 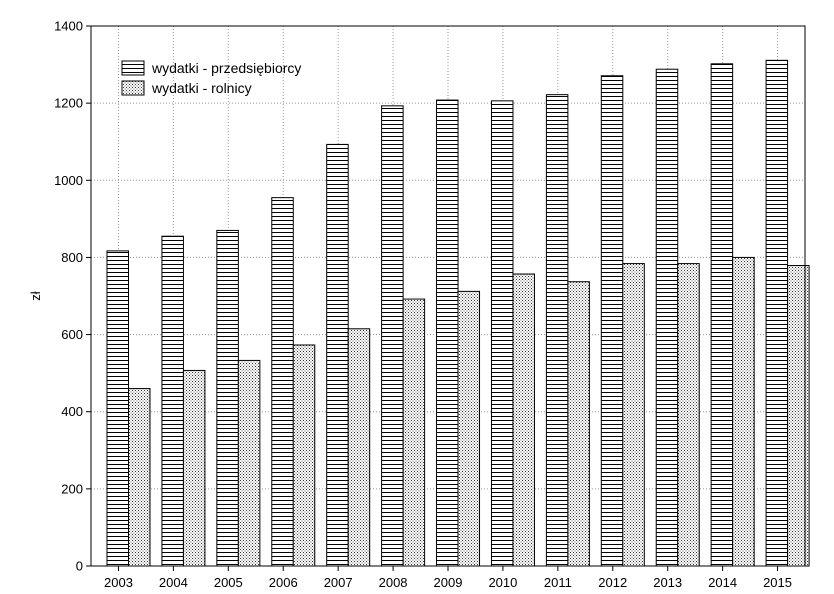 I want to click on bar-rolnicy-2006, so click(x=304, y=455).